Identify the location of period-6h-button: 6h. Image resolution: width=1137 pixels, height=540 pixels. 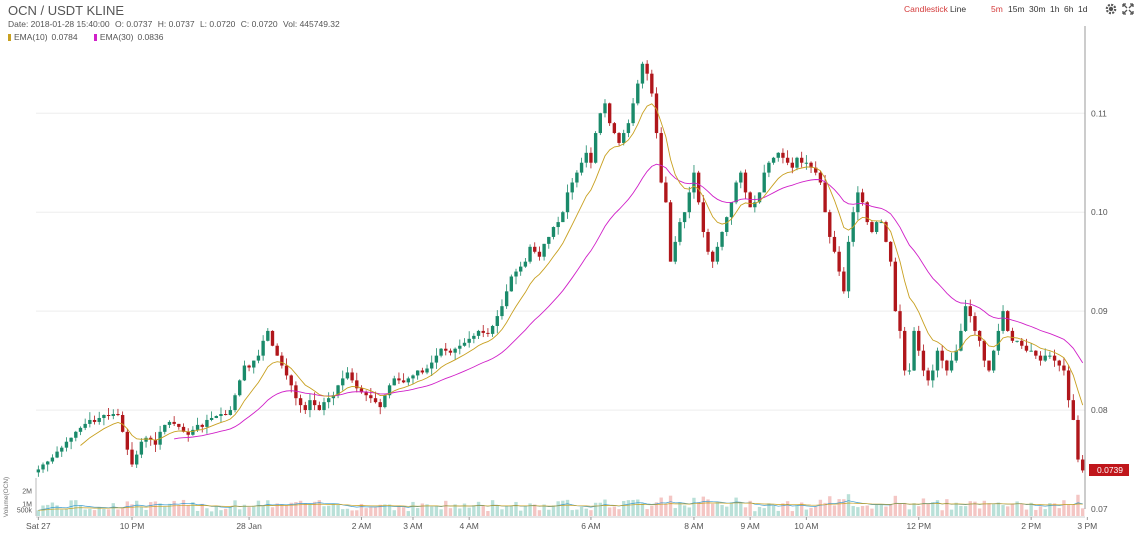
(1069, 9).